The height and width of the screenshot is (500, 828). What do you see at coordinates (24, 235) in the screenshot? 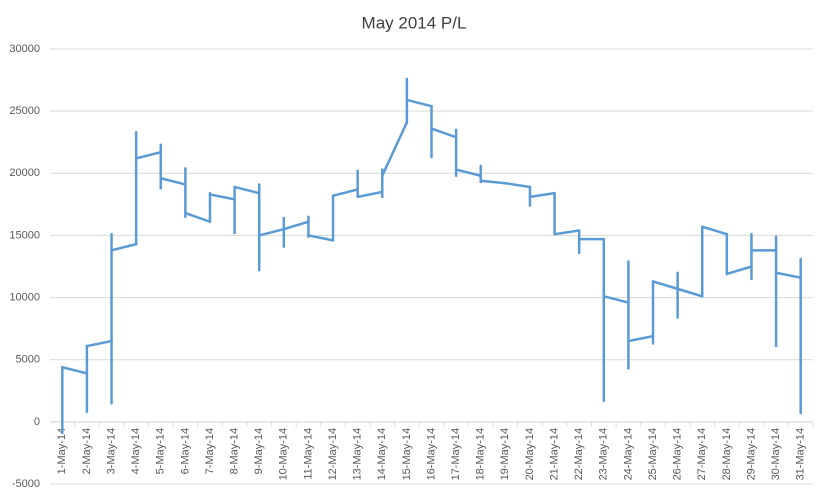
I see `y-tick-label: 15000` at bounding box center [24, 235].